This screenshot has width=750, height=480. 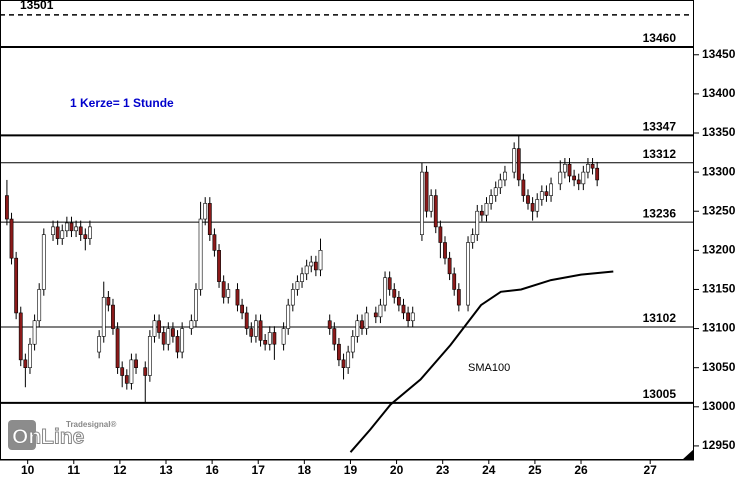 What do you see at coordinates (719, 93) in the screenshot?
I see `y-tick-label: 13400` at bounding box center [719, 93].